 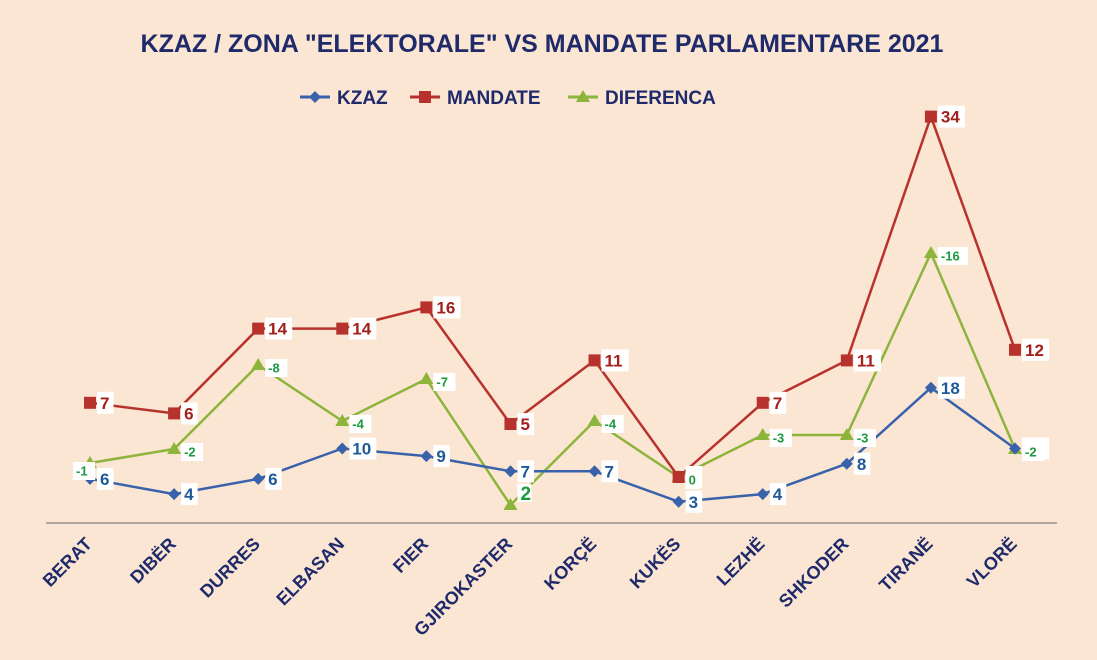 What do you see at coordinates (104, 403) in the screenshot?
I see `data-label-mandate-berat: 7` at bounding box center [104, 403].